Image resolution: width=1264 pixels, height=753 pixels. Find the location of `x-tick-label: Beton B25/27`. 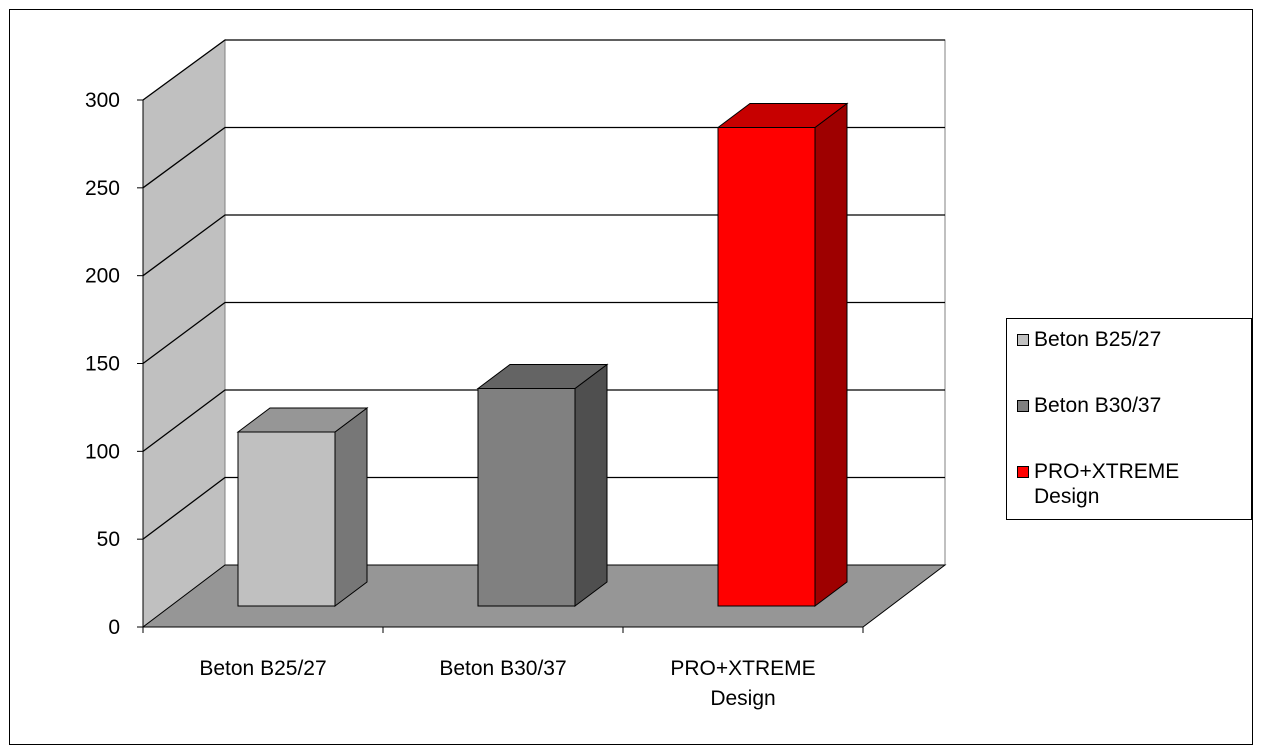

x-tick-label: Beton B25/27 is located at coordinates (262, 668).